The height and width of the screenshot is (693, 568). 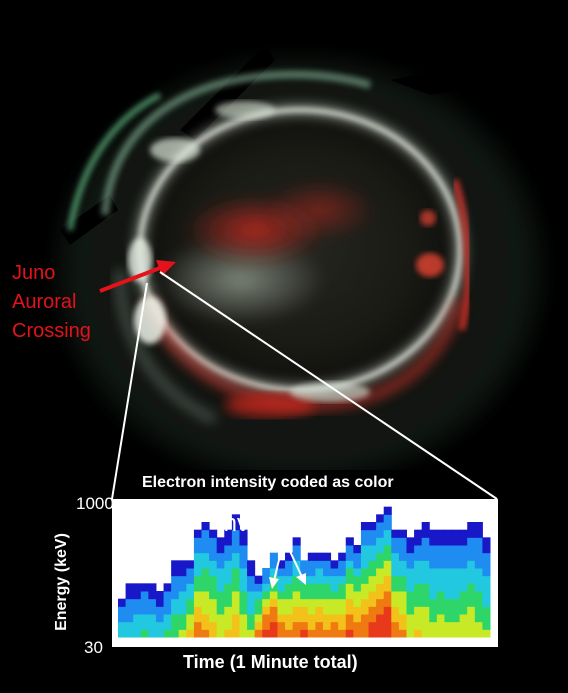 What do you see at coordinates (175, 150) in the screenshot?
I see `bright-patch` at bounding box center [175, 150].